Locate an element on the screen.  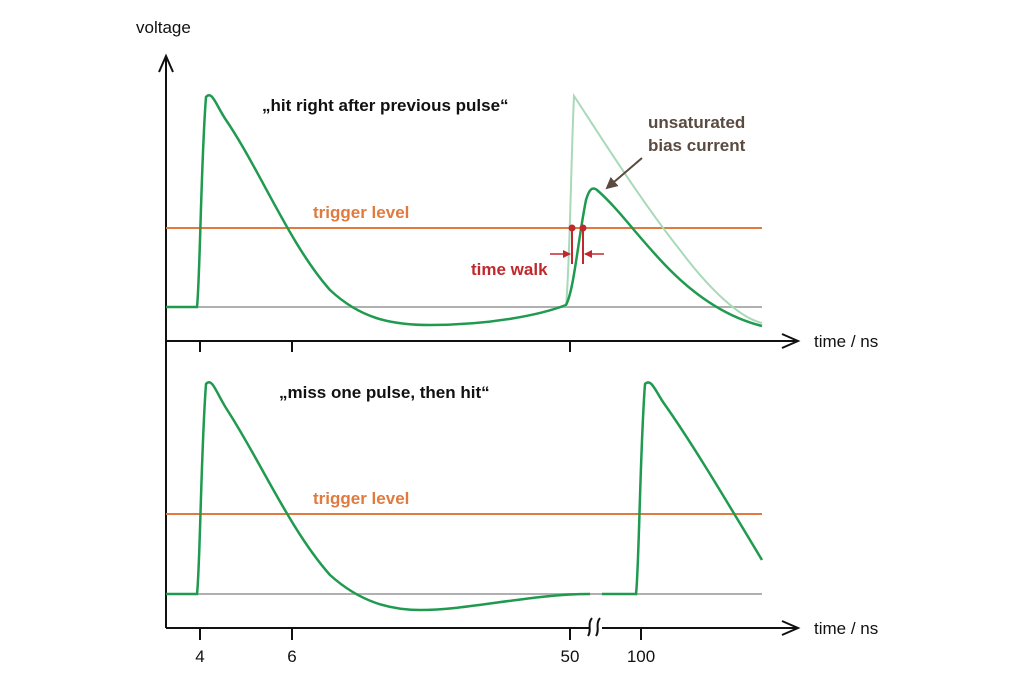
x-axis-top-label: time / ns is located at coordinates (846, 341).